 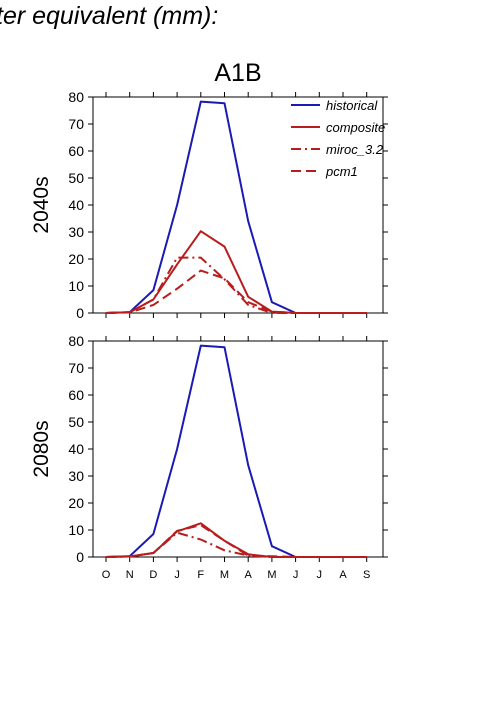 I want to click on panel-1-ytick-label: 10, so click(x=76, y=286).